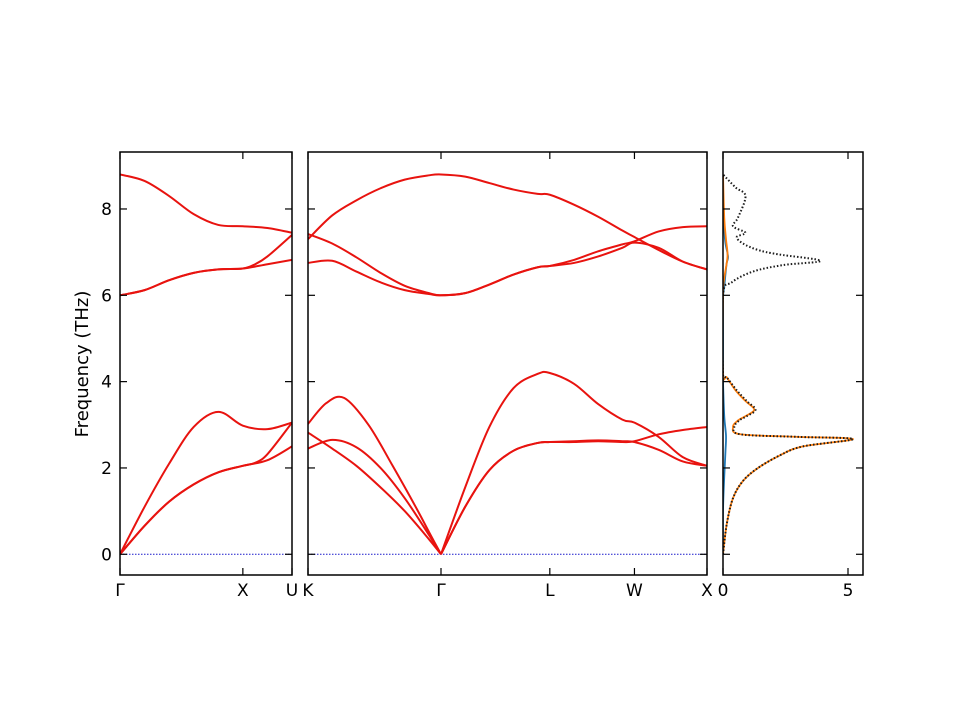  Describe the element at coordinates (106, 296) in the screenshot. I see `y-tick-label: 6` at that location.